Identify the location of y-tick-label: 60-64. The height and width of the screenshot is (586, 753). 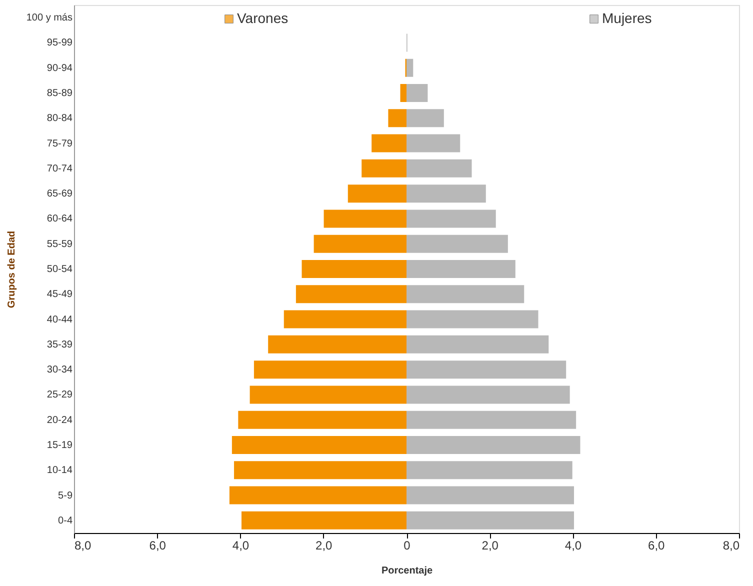
(59, 219).